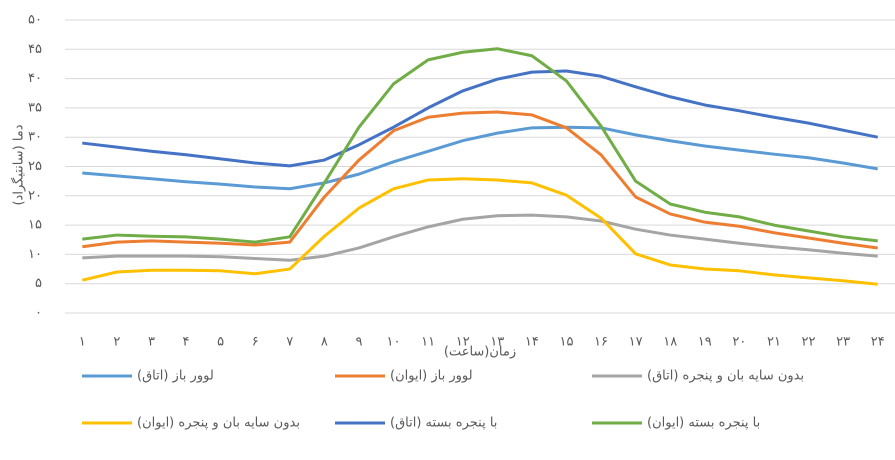 The image size is (895, 460). I want to click on x-tick-label: ۷, so click(289, 342).